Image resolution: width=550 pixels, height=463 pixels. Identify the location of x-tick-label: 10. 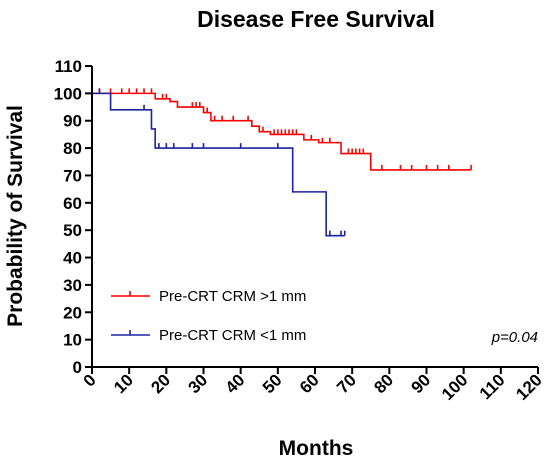
(123, 383).